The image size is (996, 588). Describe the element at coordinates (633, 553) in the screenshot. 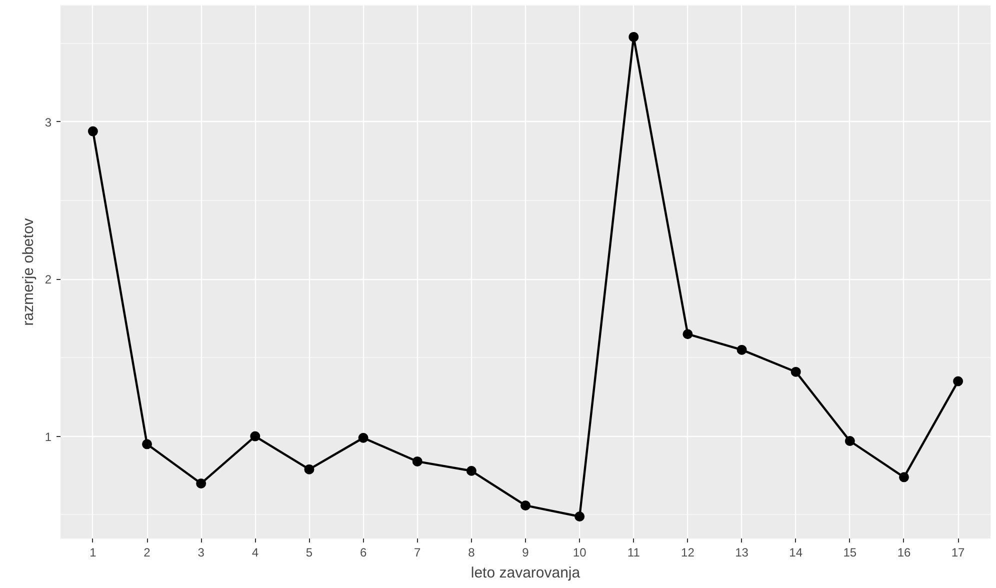

I see `x-tick-label: 11` at that location.